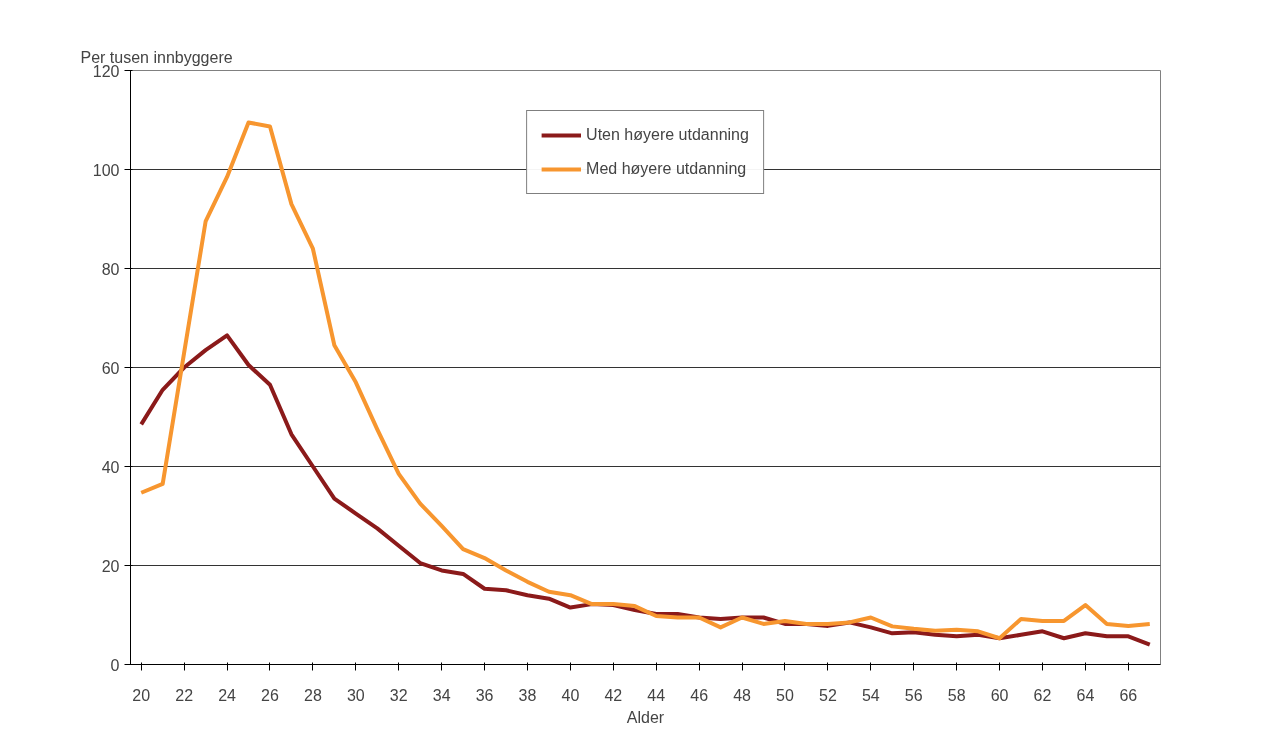  I want to click on x-tick-label: 42, so click(613, 695).